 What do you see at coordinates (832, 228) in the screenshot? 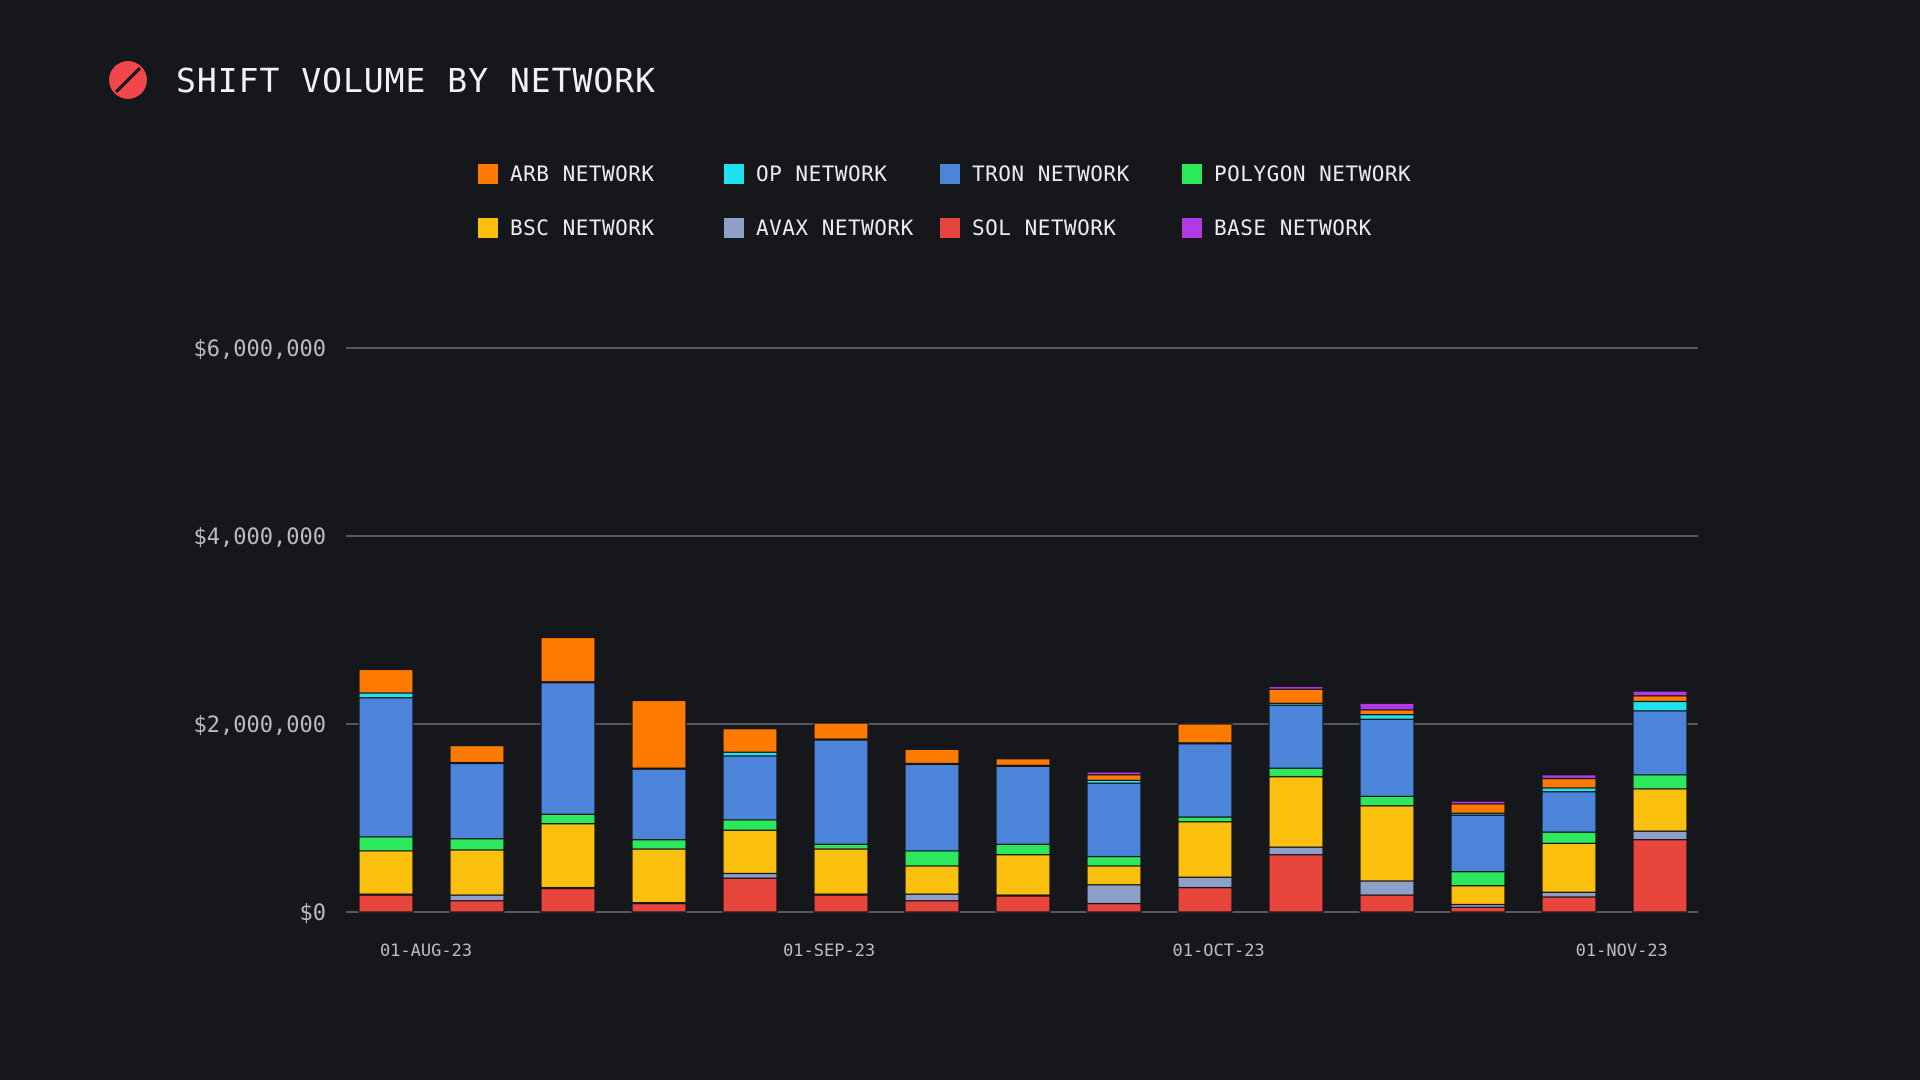
I see `legend-item-avax: AVAX NETWORK` at bounding box center [832, 228].